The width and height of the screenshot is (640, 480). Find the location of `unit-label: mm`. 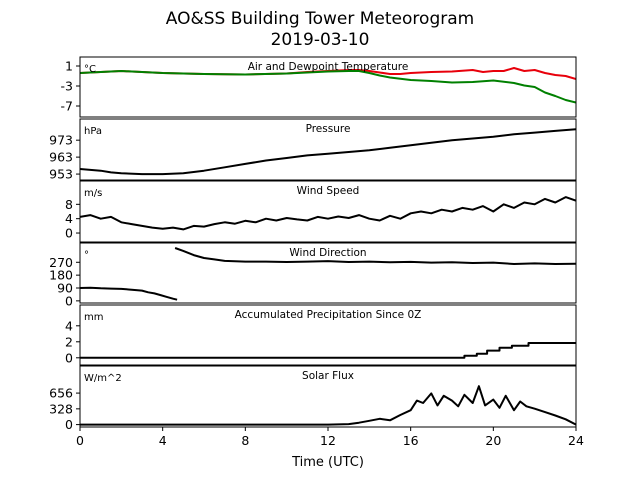

unit-label: mm is located at coordinates (93, 317).